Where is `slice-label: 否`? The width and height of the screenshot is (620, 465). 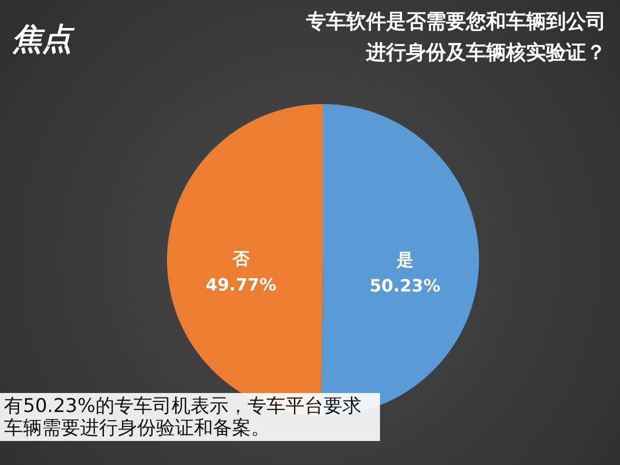
slice-label: 否 is located at coordinates (241, 259).